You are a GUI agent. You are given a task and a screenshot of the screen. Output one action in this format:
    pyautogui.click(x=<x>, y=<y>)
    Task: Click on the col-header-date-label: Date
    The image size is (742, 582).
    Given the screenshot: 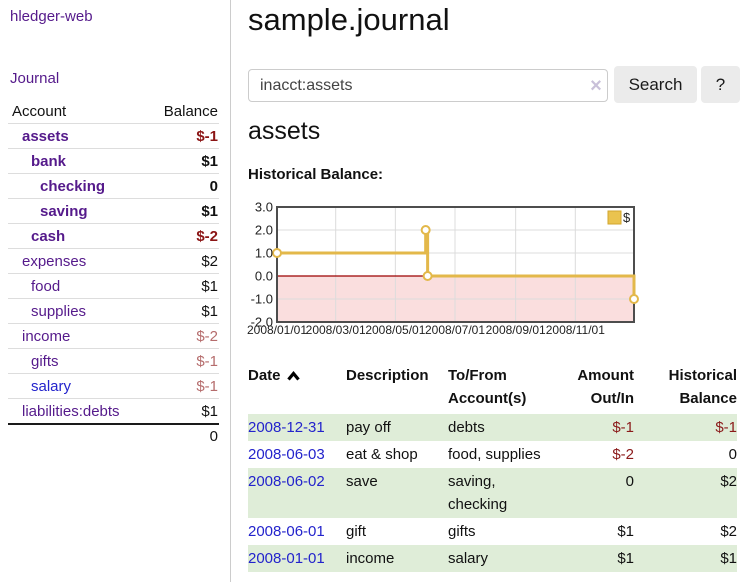 What is the action you would take?
    pyautogui.click(x=264, y=375)
    